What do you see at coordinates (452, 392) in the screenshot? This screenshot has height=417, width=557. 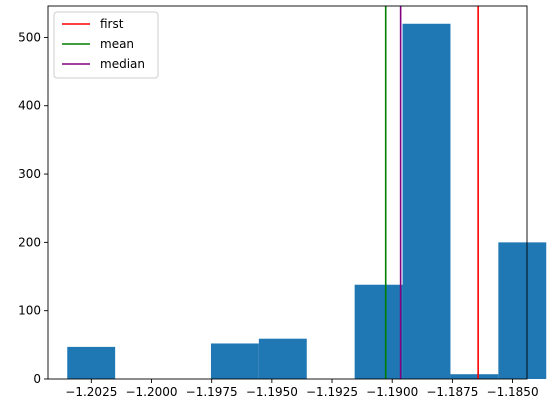 I see `x-tick-label-6: −1.1875` at bounding box center [452, 392].